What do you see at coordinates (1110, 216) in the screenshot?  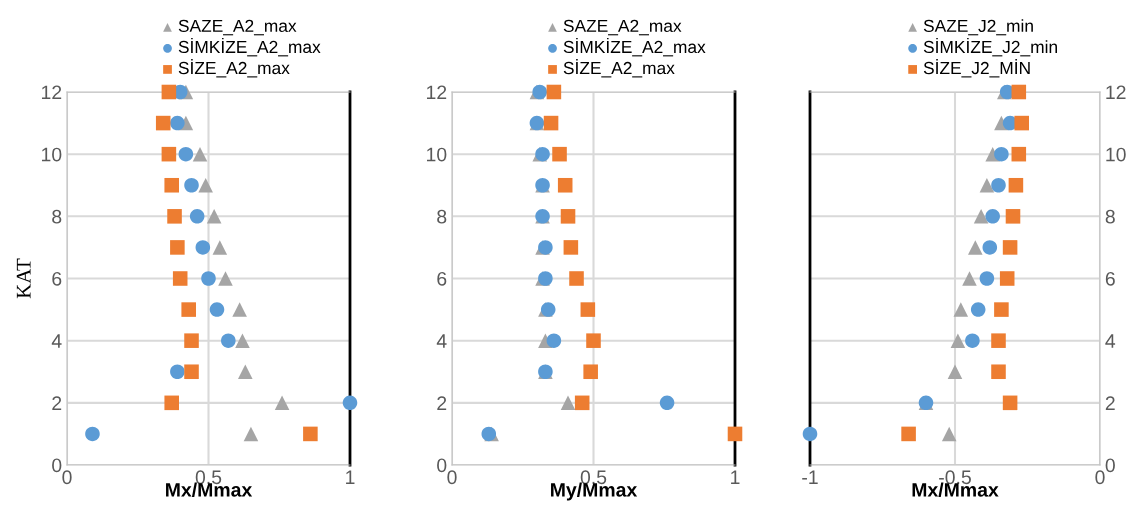 I see `y2-tick-label: 8` at bounding box center [1110, 216].